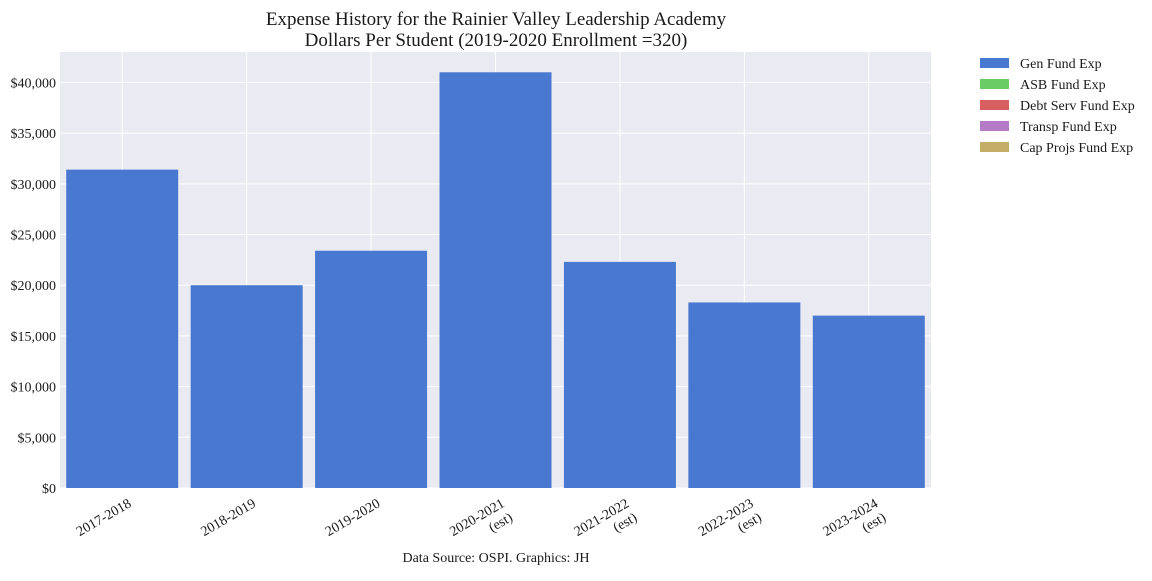 The image size is (1152, 581). I want to click on x-tick-label-line: 2018-2019, so click(229, 517).